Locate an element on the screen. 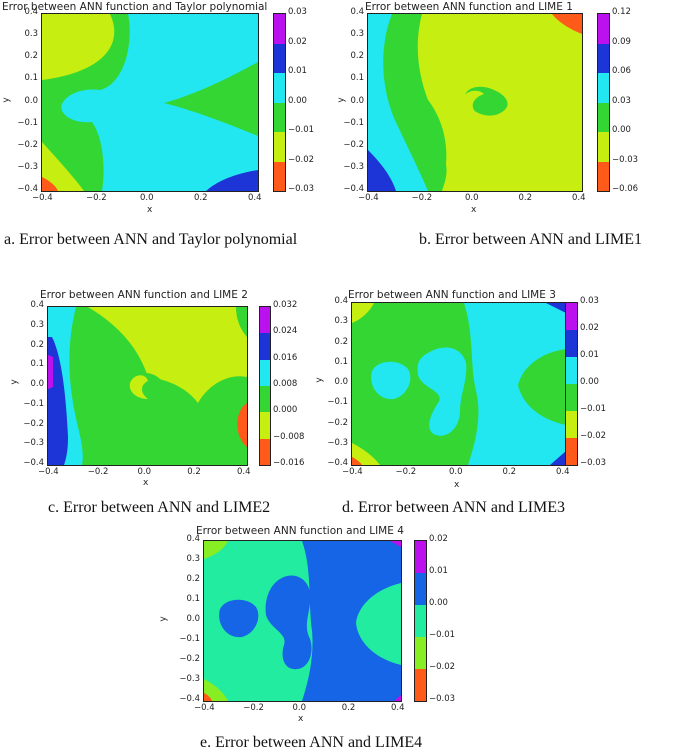  colorbar-tick-label: −0.06 is located at coordinates (625, 189).